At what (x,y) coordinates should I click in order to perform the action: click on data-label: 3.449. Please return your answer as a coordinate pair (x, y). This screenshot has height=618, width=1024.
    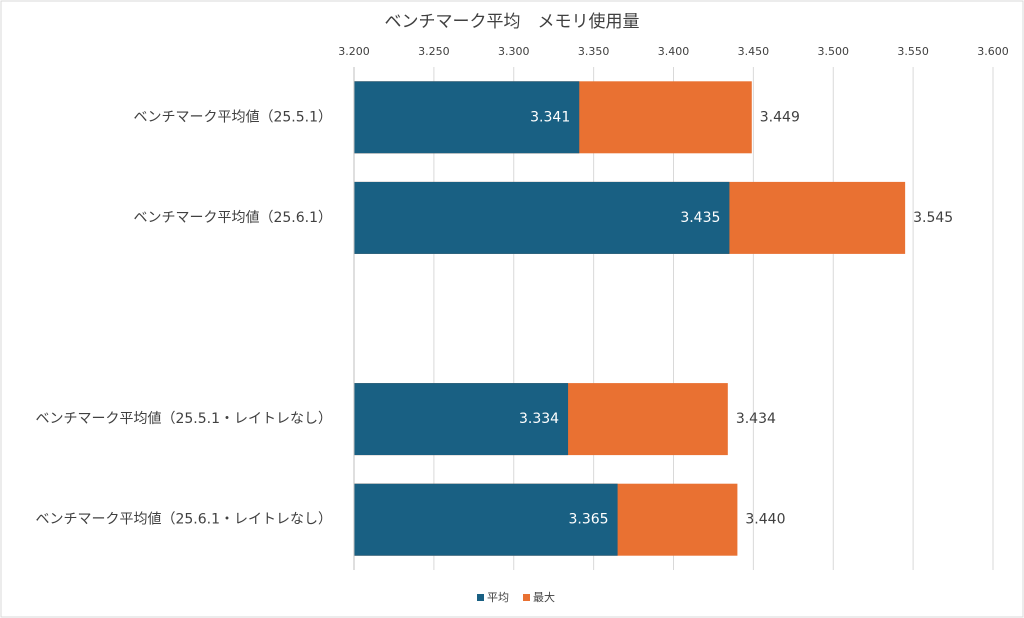
    Looking at the image, I should click on (780, 117).